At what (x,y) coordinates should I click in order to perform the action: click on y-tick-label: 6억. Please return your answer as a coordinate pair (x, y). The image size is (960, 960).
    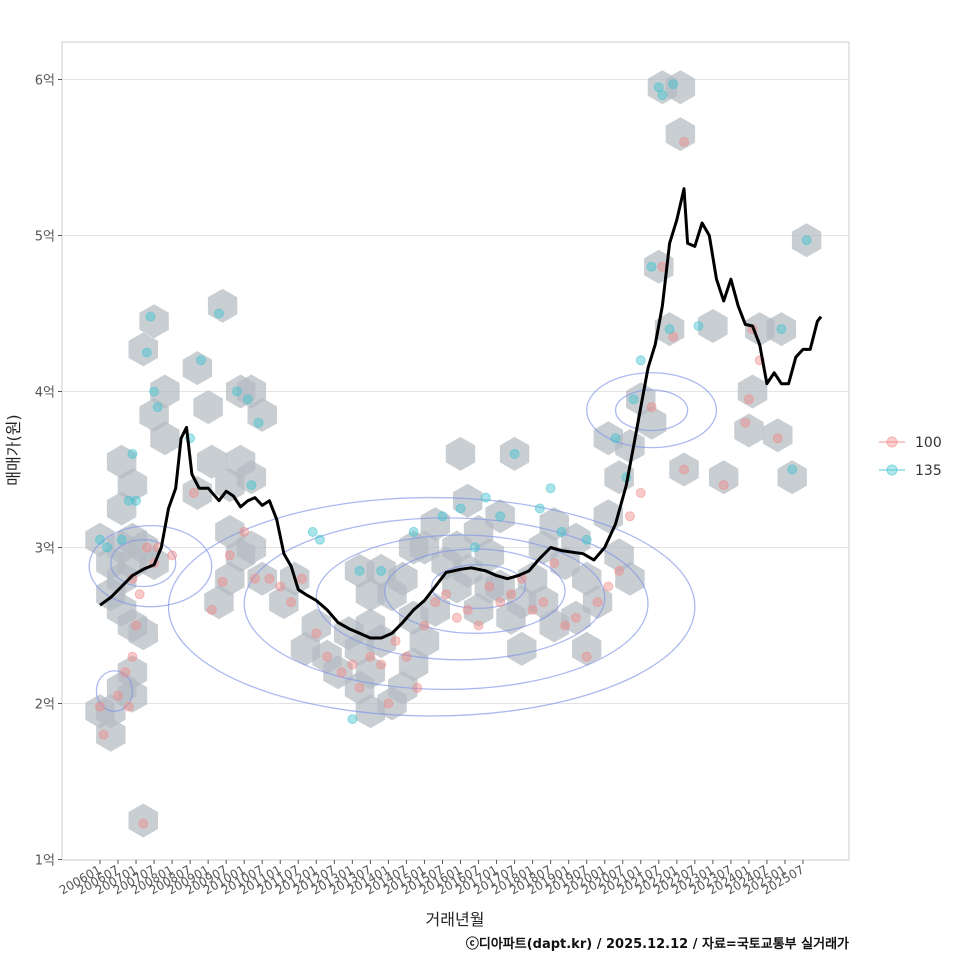
    Looking at the image, I should click on (45, 81).